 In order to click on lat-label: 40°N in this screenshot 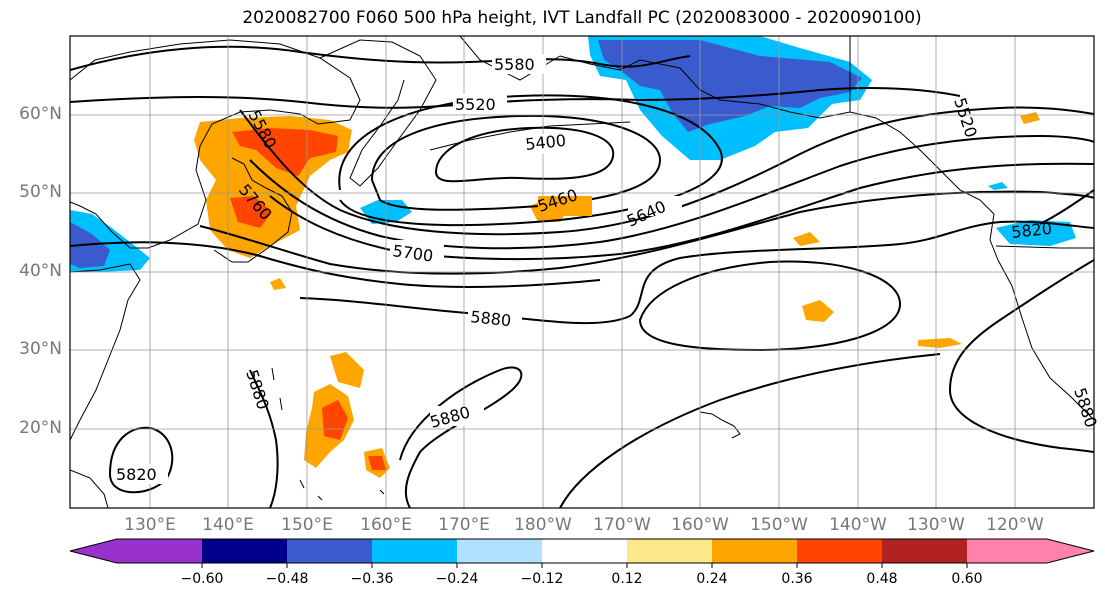, I will do `click(40, 271)`.